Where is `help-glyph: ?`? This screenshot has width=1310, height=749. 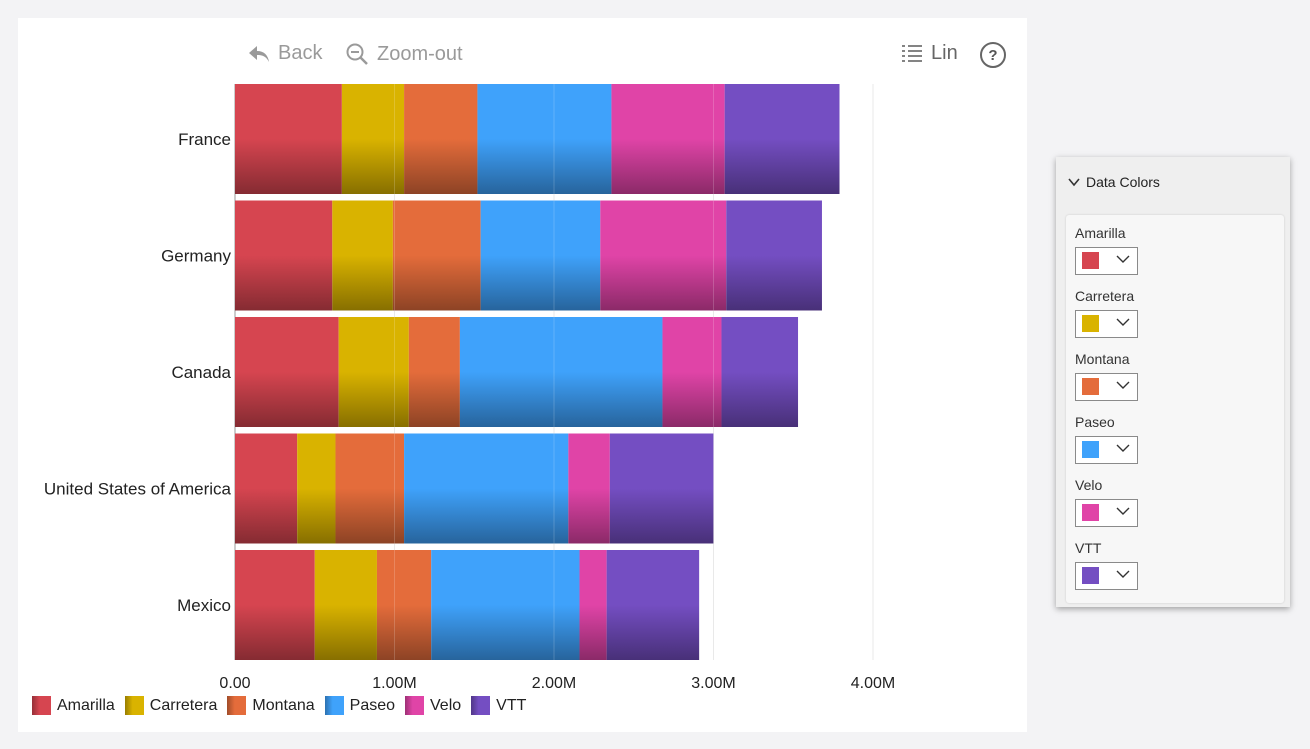
help-glyph: ? is located at coordinates (993, 55).